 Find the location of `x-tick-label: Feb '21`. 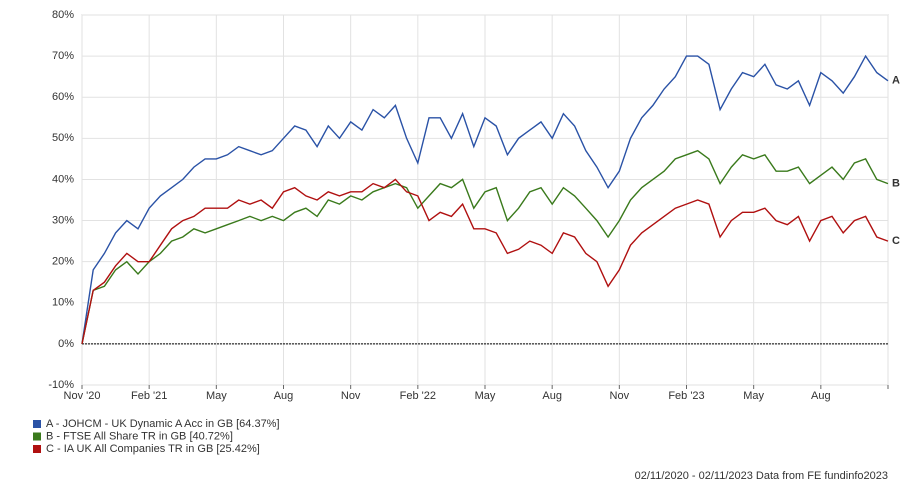

x-tick-label: Feb '21 is located at coordinates (149, 396).